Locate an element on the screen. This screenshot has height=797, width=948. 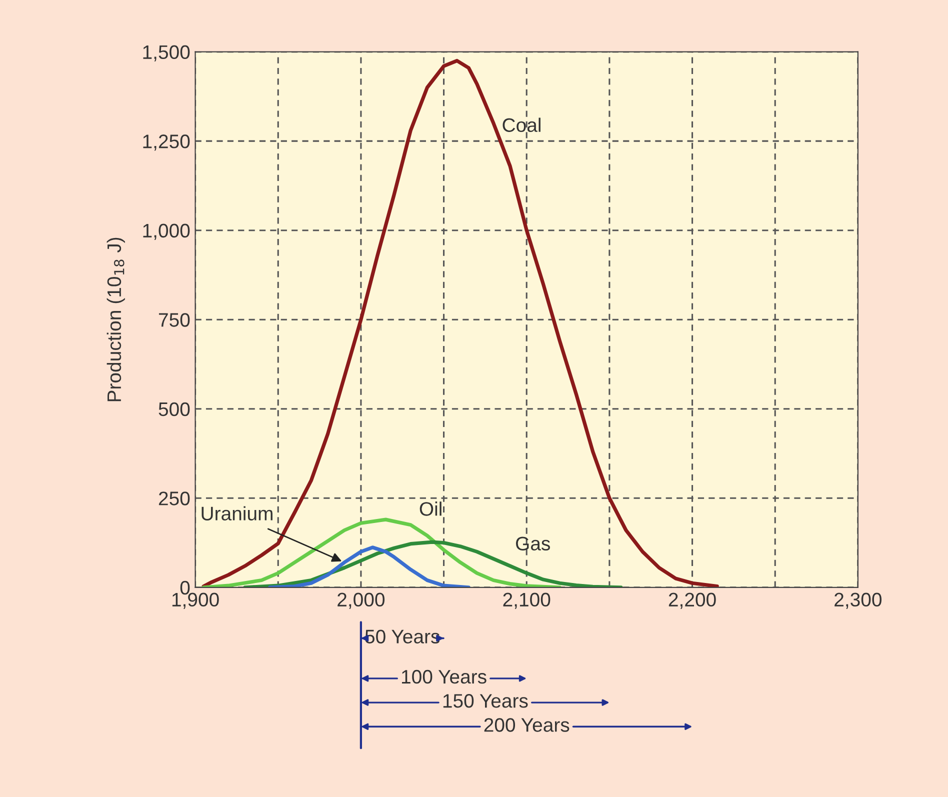
line-series is located at coordinates (369, 567).